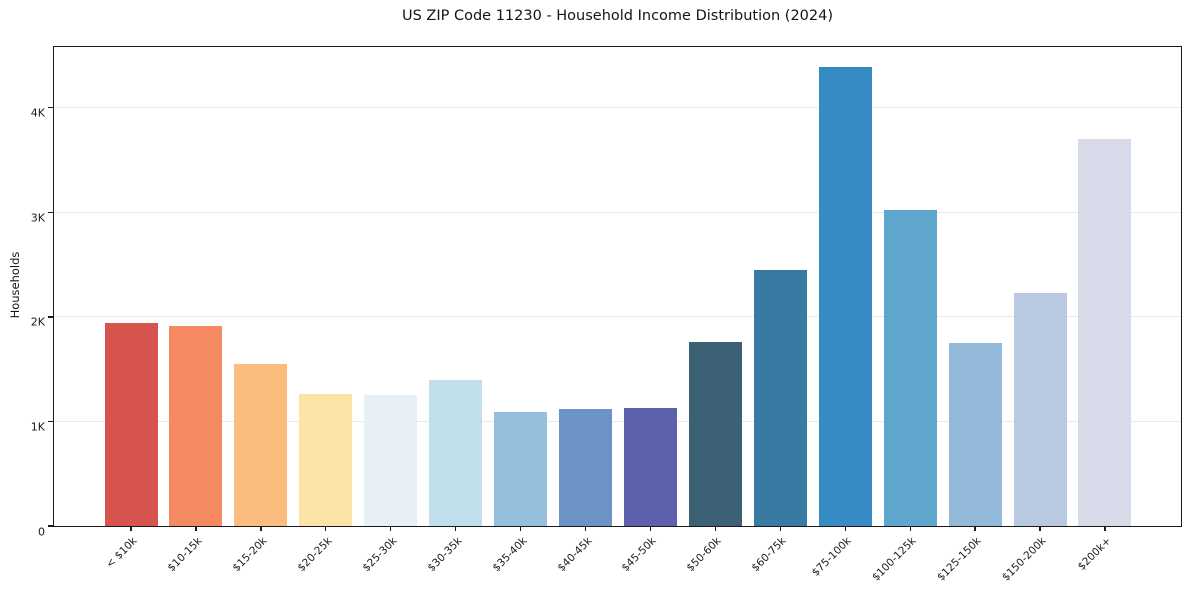  I want to click on x-tick-label: $25-30k, so click(380, 555).